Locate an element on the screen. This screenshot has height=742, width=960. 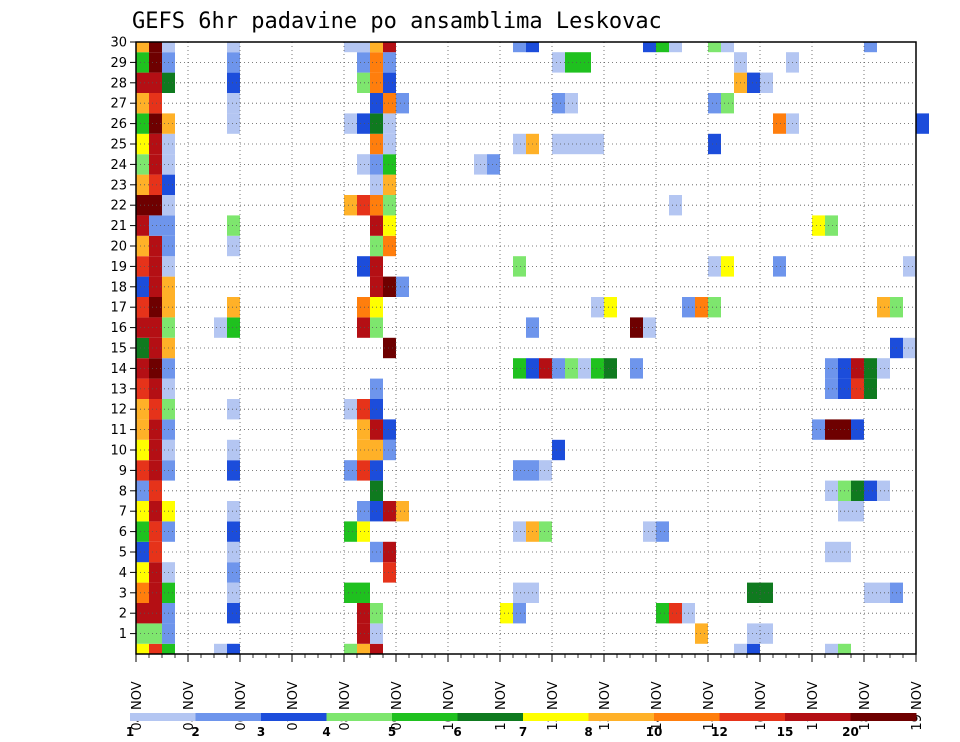
y-tick-label: 18 is located at coordinates (118, 287).